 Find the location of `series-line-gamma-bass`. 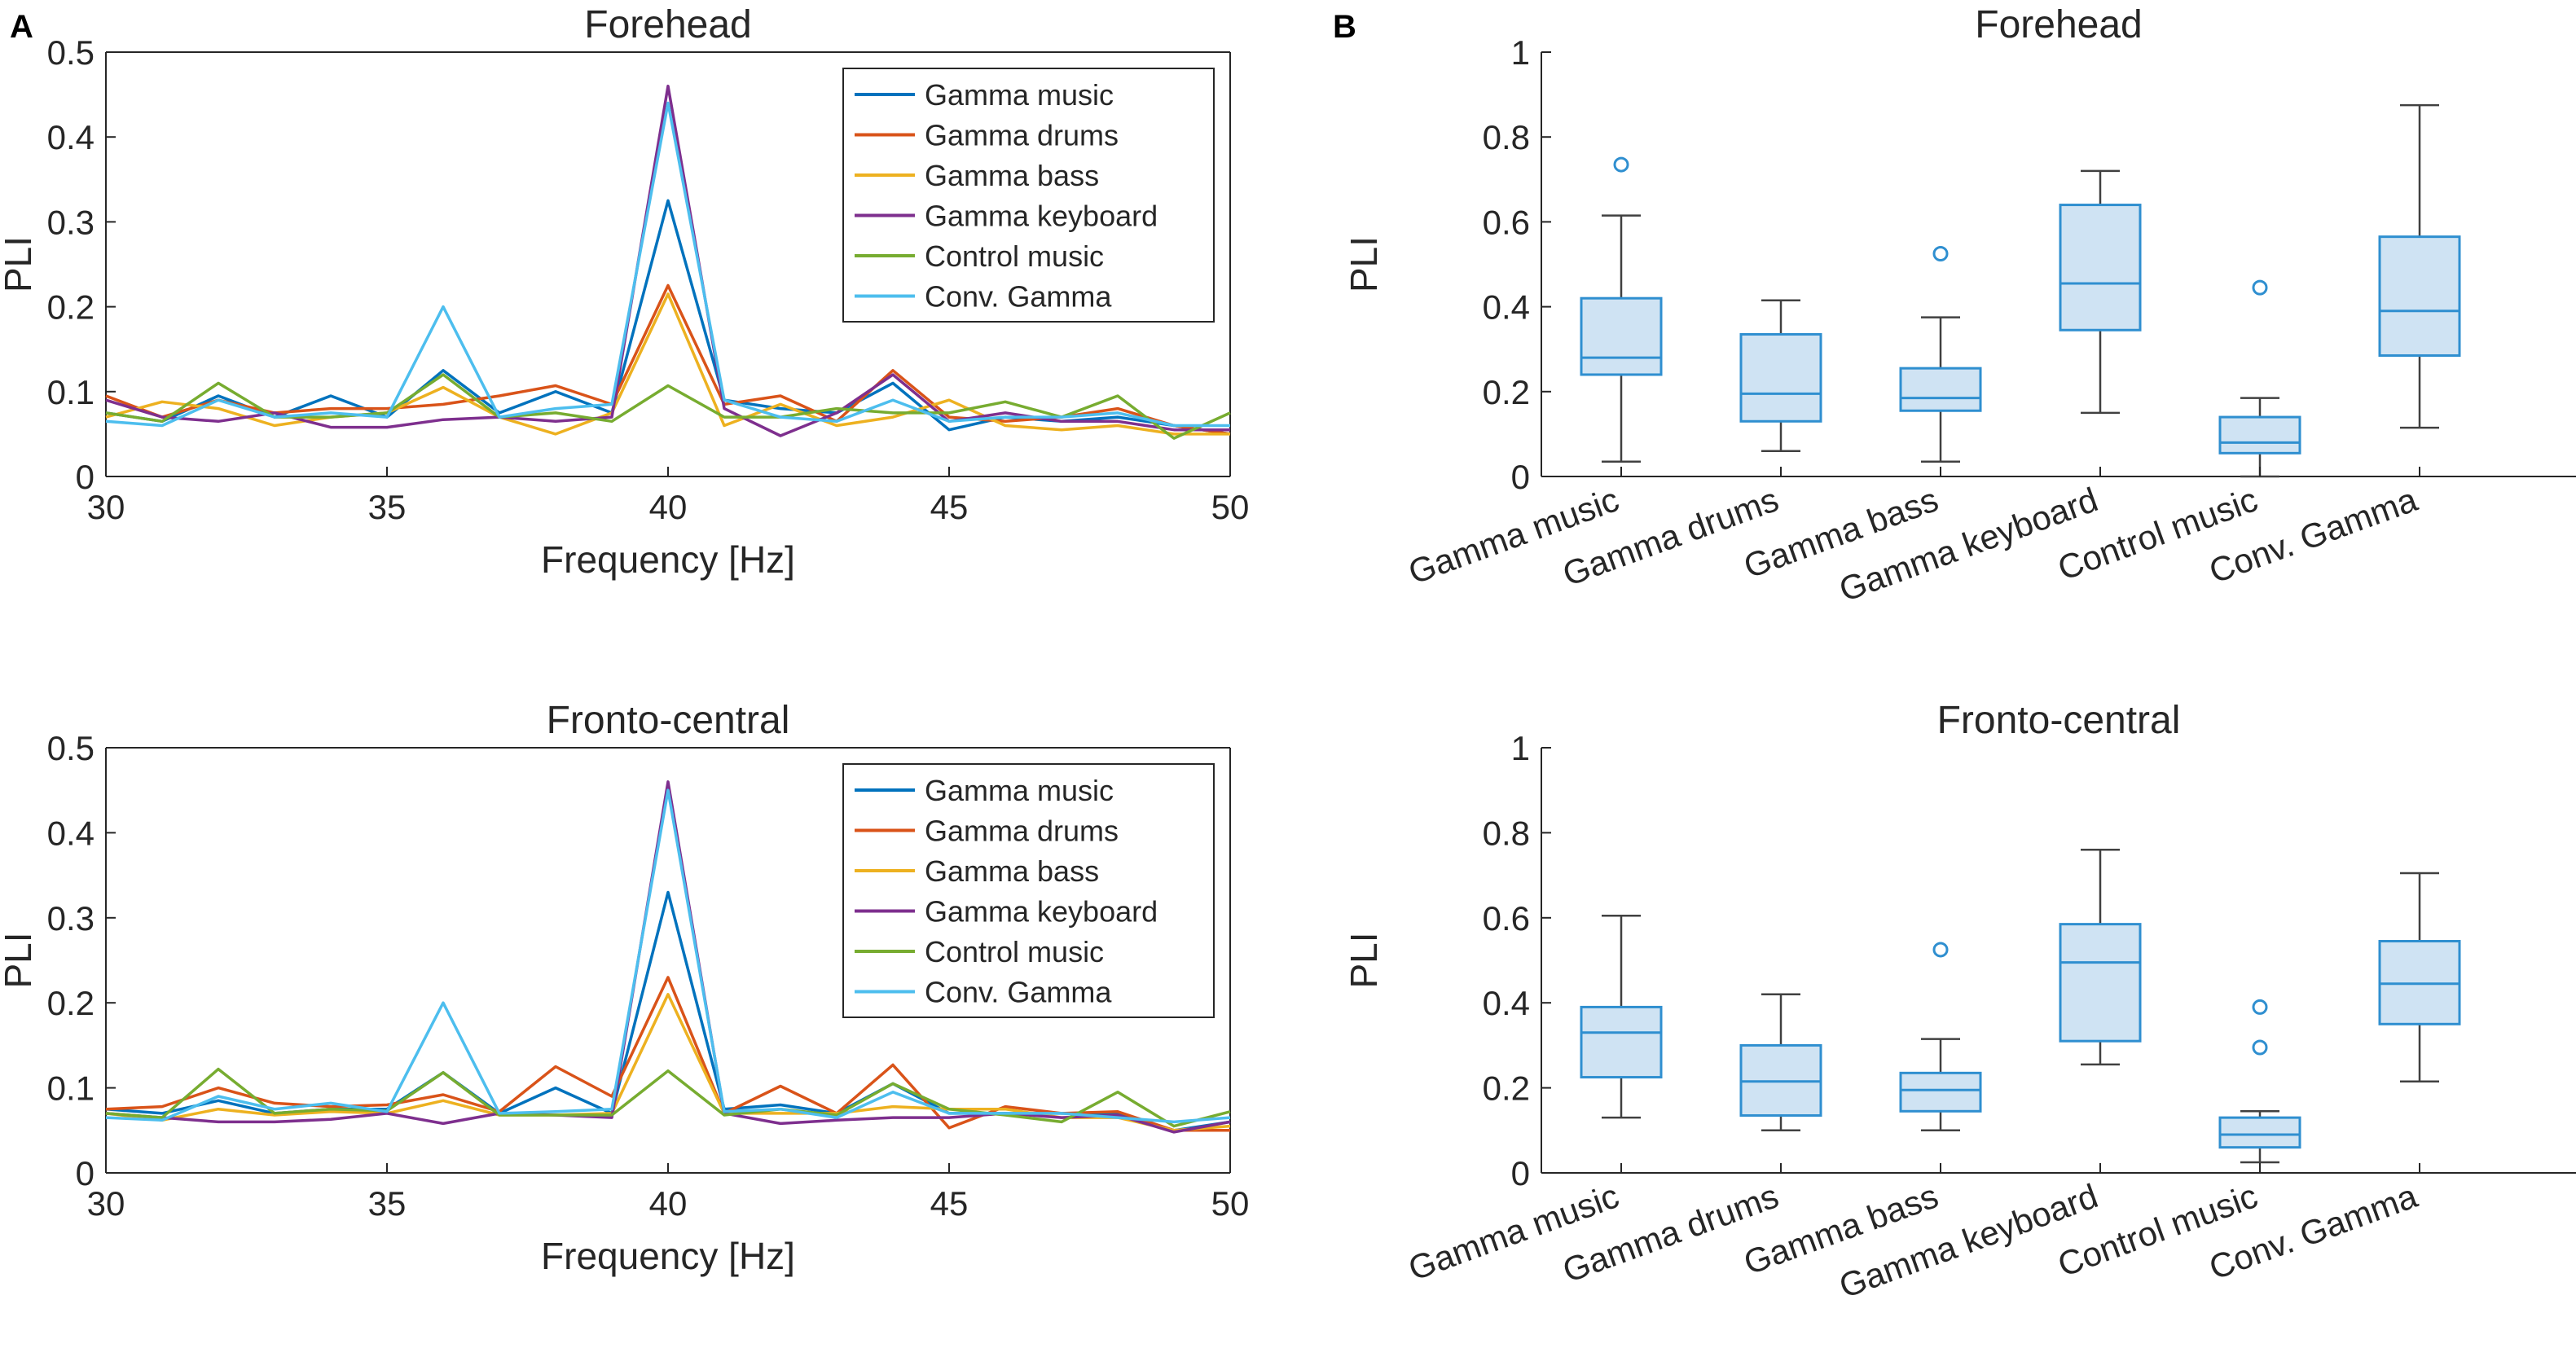

series-line-gamma-bass is located at coordinates (667, 364).